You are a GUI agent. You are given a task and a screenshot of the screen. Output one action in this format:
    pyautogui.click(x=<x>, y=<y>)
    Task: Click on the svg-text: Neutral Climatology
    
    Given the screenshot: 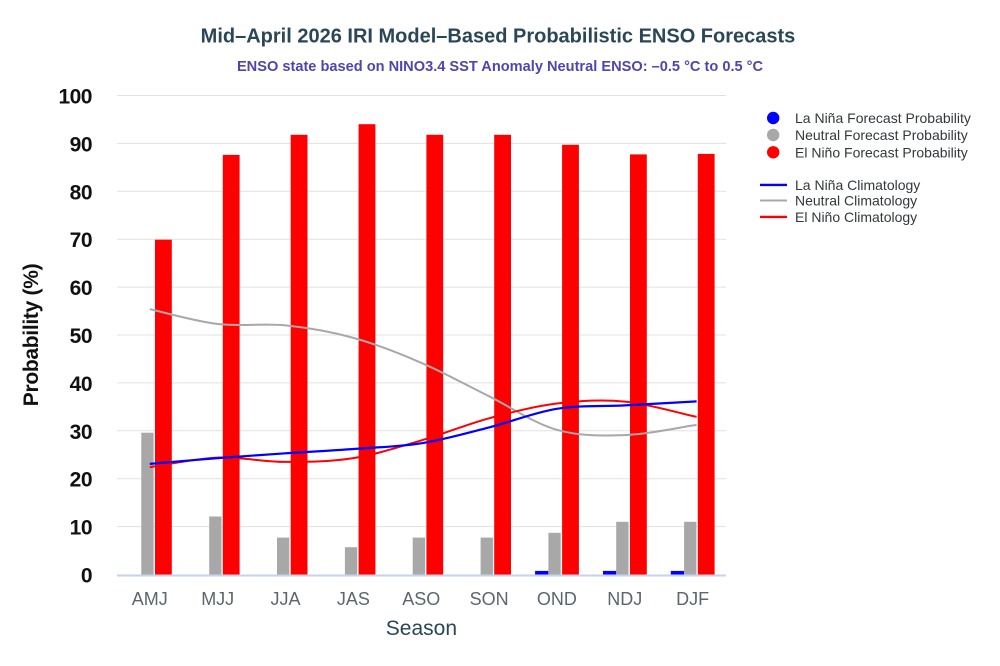 What is the action you would take?
    pyautogui.click(x=856, y=201)
    